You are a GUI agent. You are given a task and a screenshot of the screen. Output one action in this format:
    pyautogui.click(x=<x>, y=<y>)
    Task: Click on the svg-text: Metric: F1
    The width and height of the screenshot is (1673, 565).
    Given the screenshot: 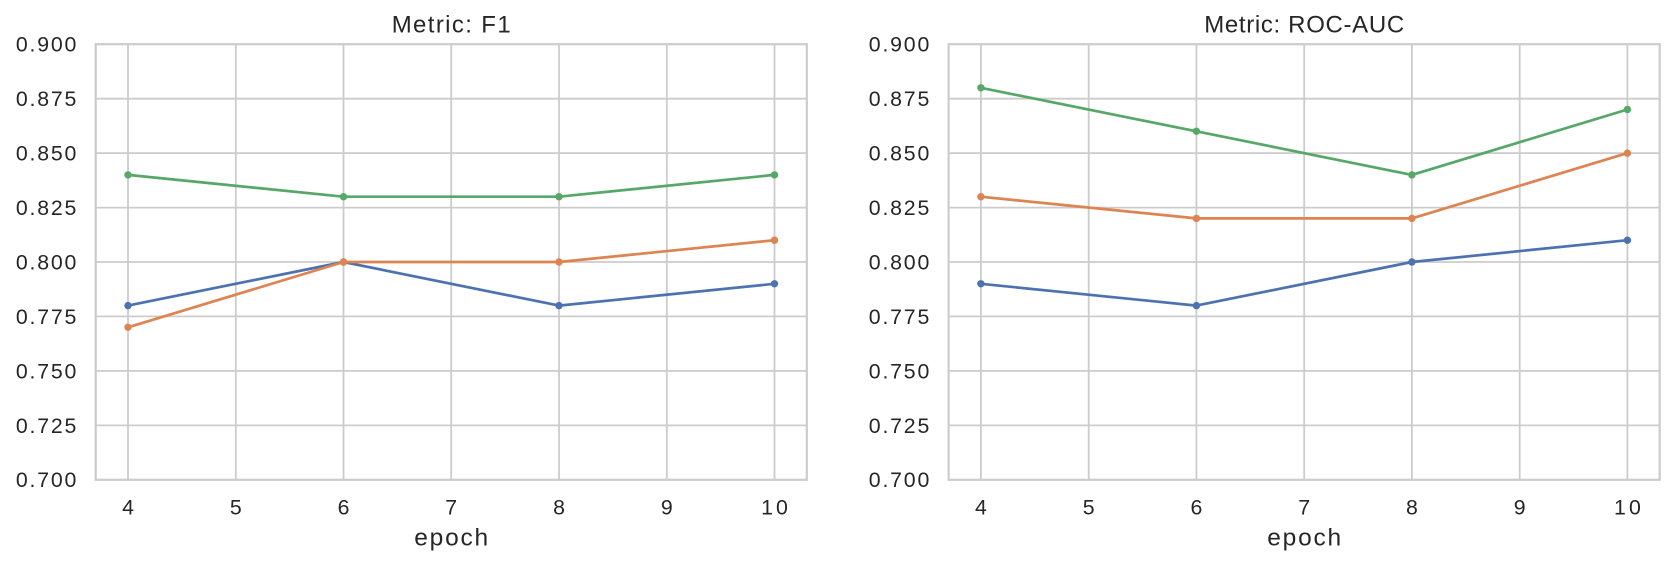 What is the action you would take?
    pyautogui.click(x=451, y=25)
    